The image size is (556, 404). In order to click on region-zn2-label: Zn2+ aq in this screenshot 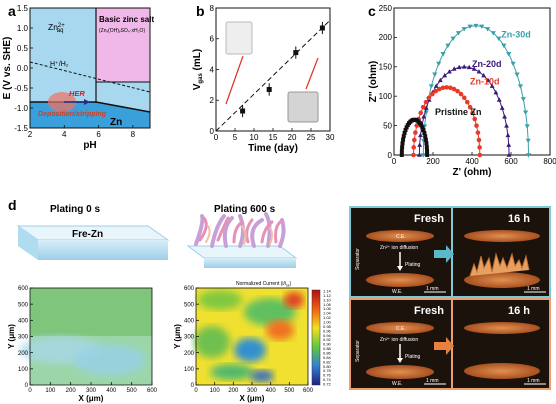, I will do `click(56, 28)`.